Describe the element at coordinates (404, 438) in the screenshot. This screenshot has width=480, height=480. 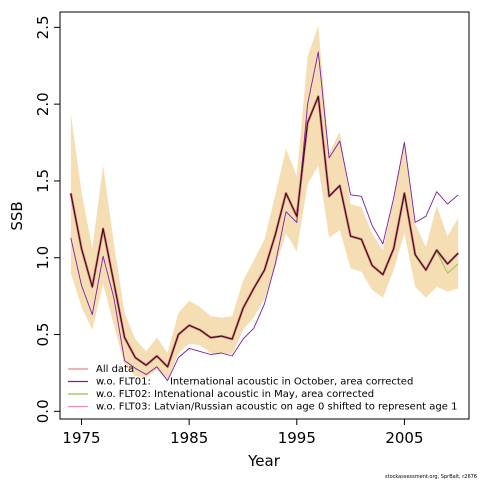
I see `x-tick-label: 2005` at that location.